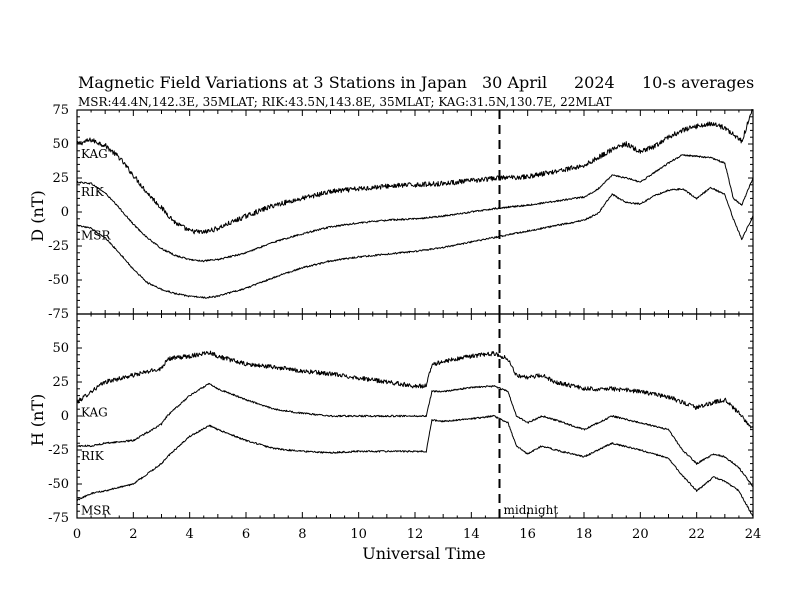 This screenshot has width=792, height=612. What do you see at coordinates (640, 534) in the screenshot?
I see `x-tick-label: 20` at bounding box center [640, 534].